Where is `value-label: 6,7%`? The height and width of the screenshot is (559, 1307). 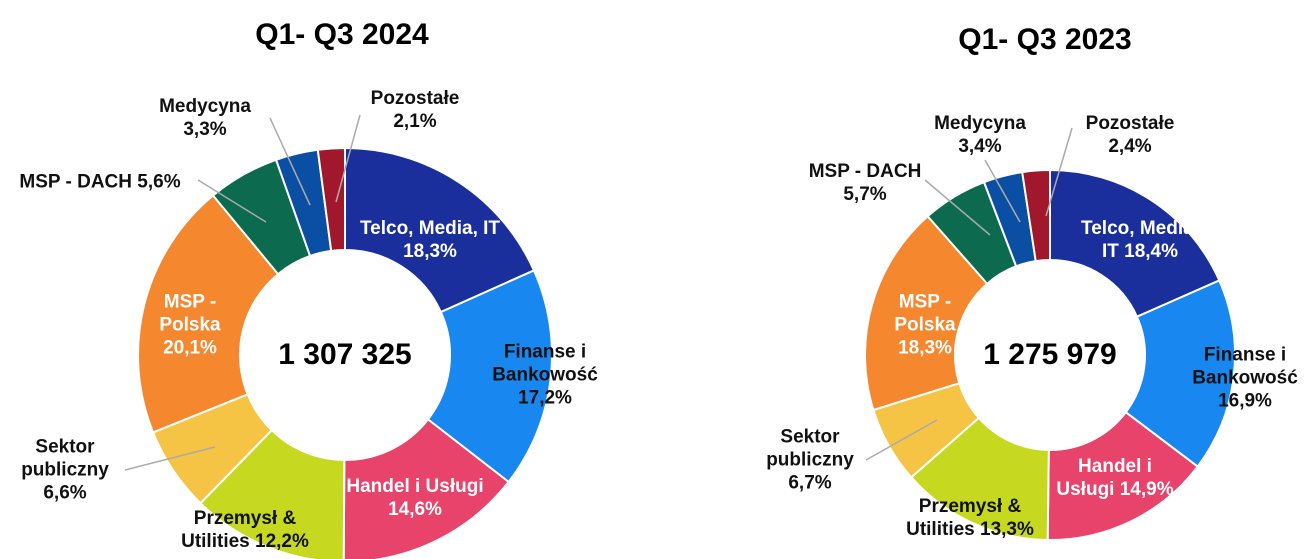
value-label: 6,7% is located at coordinates (810, 483).